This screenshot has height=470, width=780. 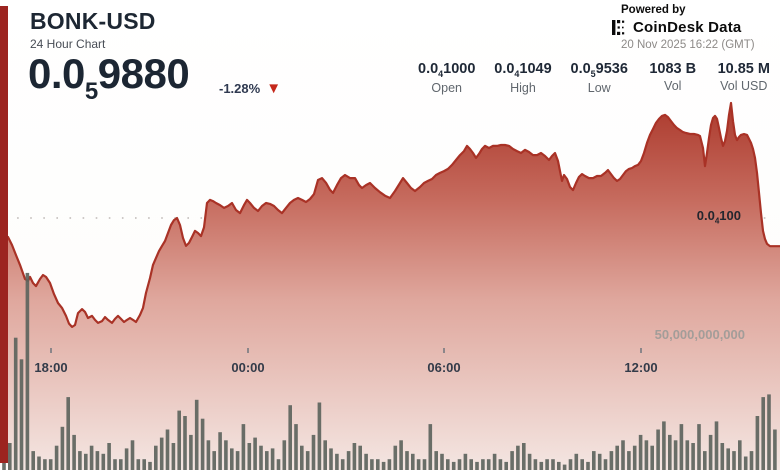 I want to click on down-triangle-icon: ▼, so click(x=274, y=88).